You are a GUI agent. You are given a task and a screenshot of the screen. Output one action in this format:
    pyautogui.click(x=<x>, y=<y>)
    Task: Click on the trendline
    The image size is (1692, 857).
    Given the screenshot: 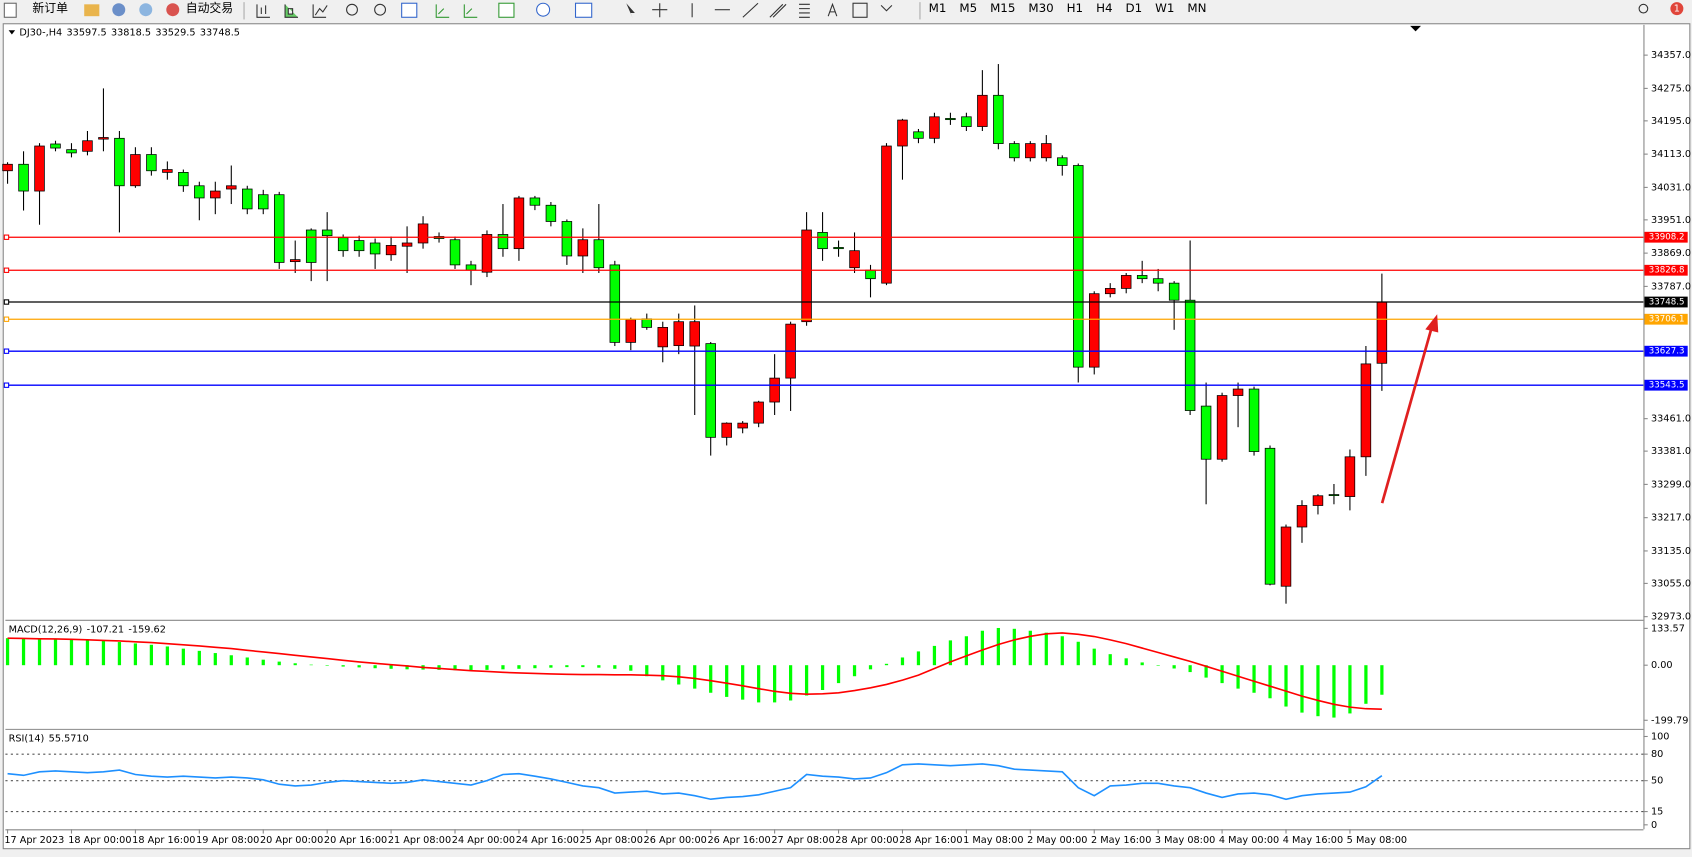 What is the action you would take?
    pyautogui.click(x=750, y=10)
    